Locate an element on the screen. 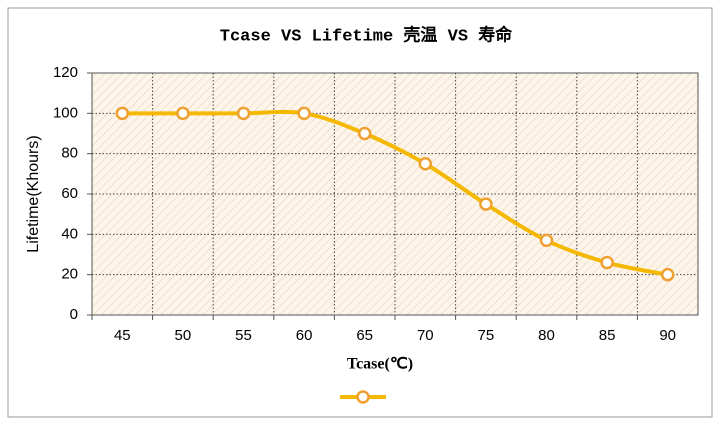 Image resolution: width=720 pixels, height=425 pixels. x-tick-label: 50 is located at coordinates (183, 335).